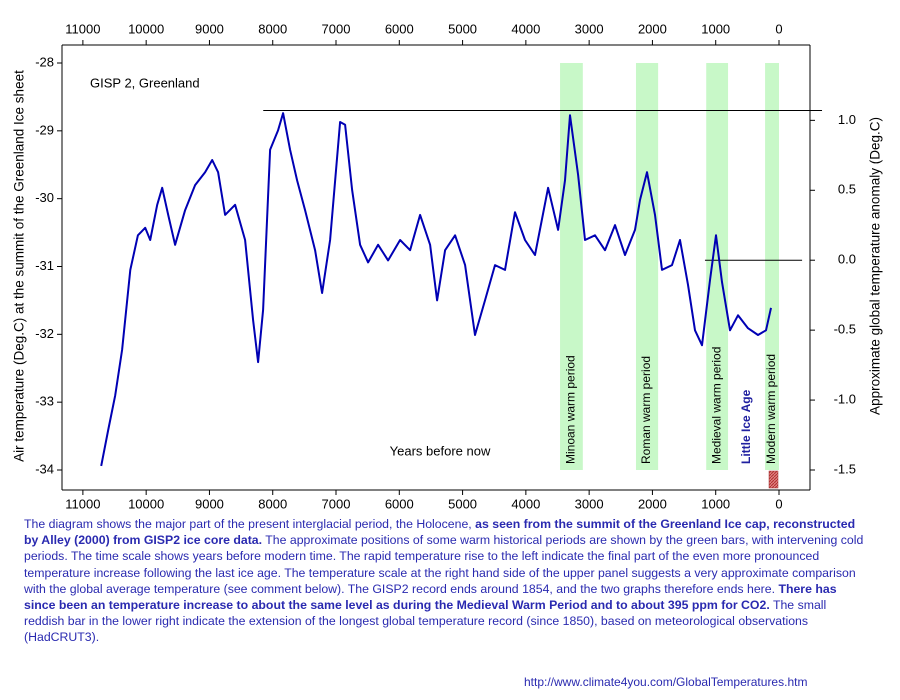 The width and height of the screenshot is (900, 700). Describe the element at coordinates (845, 468) in the screenshot. I see `y2-tick-label: -1.5` at that location.